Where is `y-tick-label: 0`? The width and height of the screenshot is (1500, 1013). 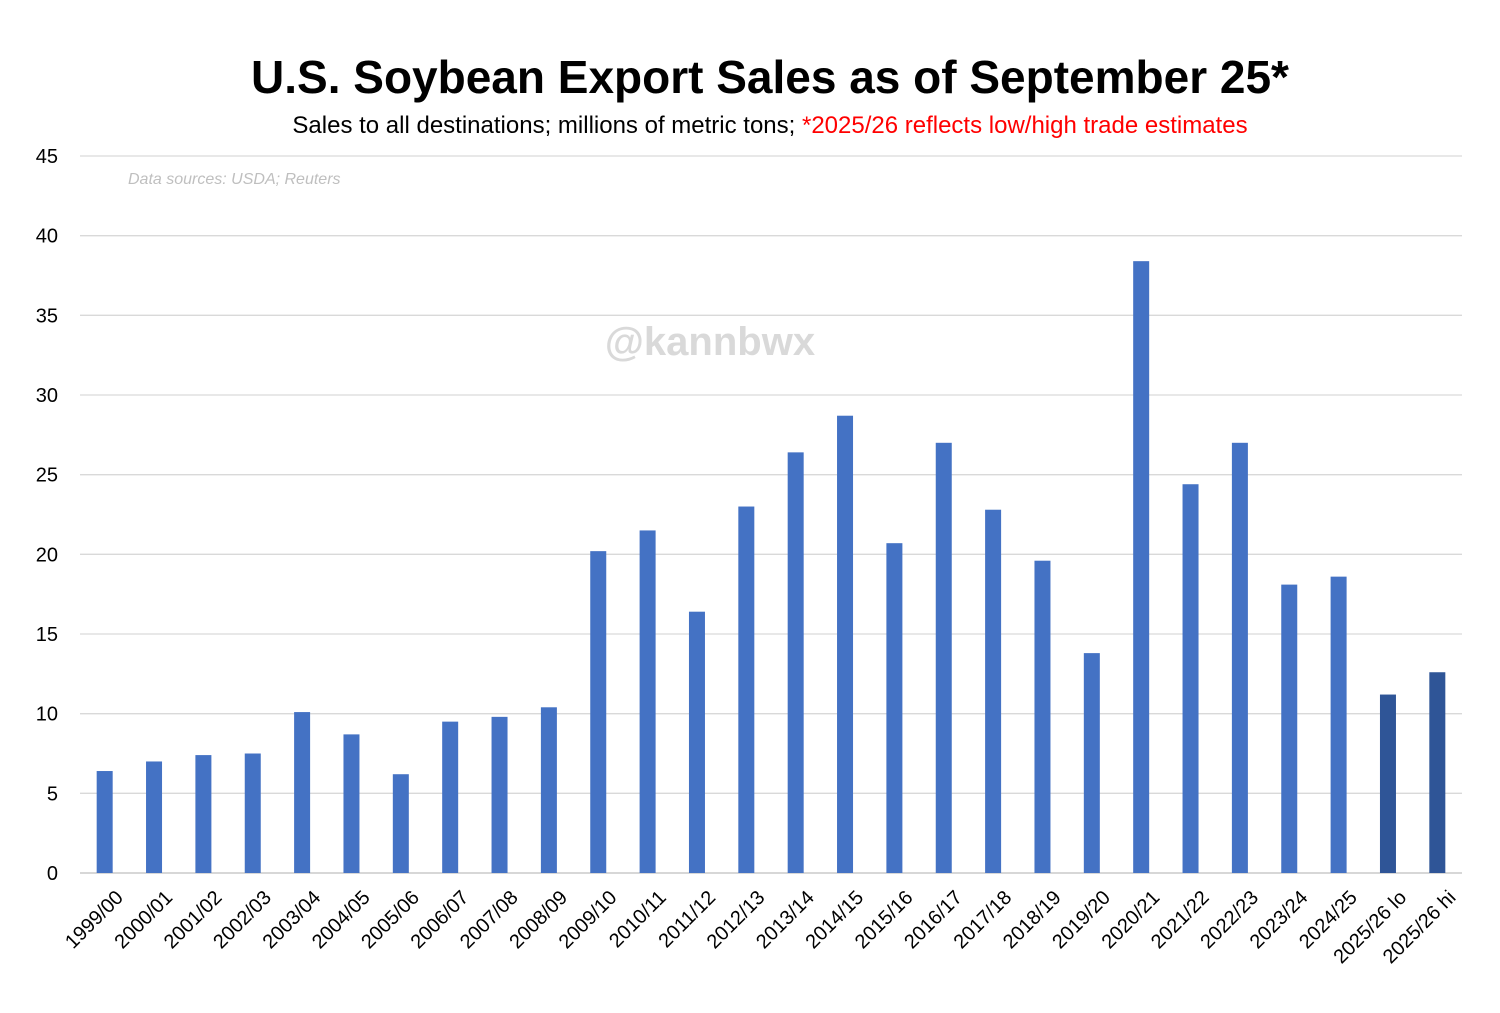 y-tick-label: 0 is located at coordinates (52, 874).